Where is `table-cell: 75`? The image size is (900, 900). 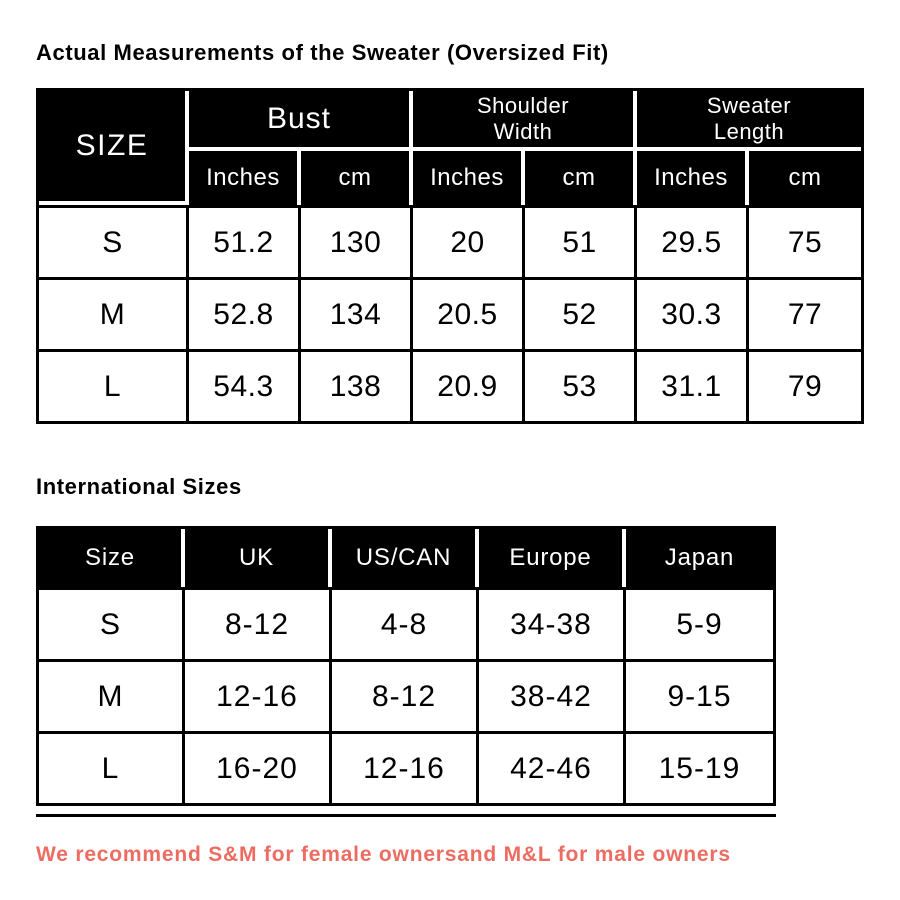 table-cell: 75 is located at coordinates (805, 241).